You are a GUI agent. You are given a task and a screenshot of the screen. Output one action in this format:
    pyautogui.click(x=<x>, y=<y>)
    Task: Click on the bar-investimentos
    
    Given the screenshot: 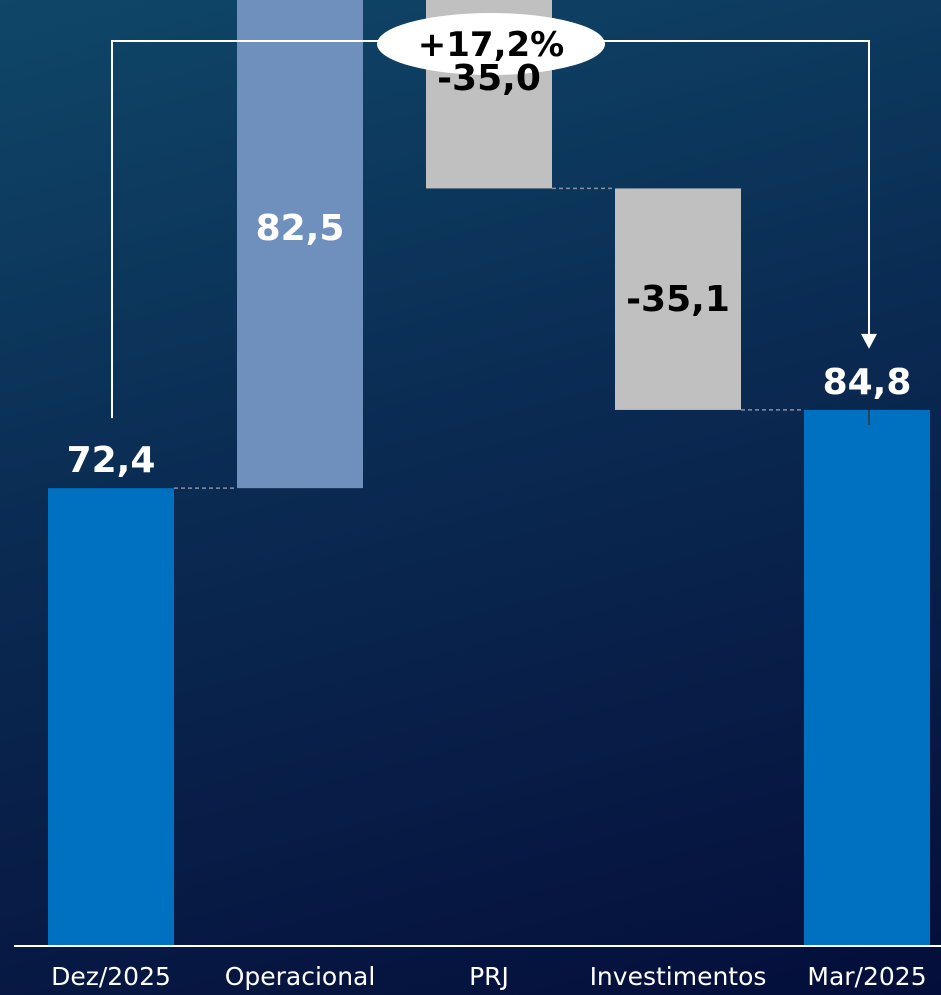 What is the action you would take?
    pyautogui.click(x=678, y=299)
    